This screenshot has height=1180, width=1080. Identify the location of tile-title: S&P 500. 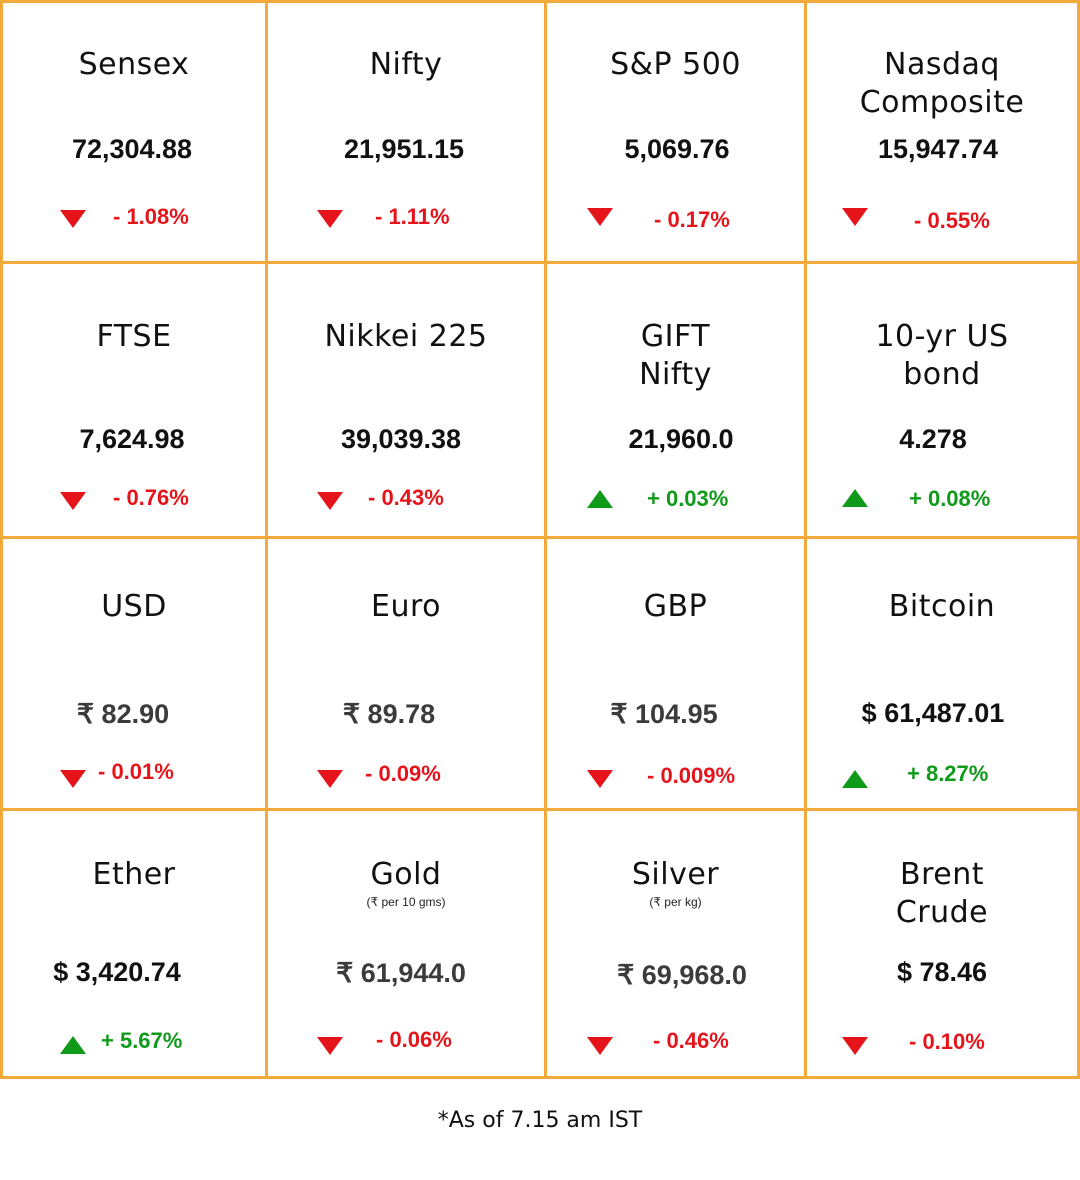
(675, 64).